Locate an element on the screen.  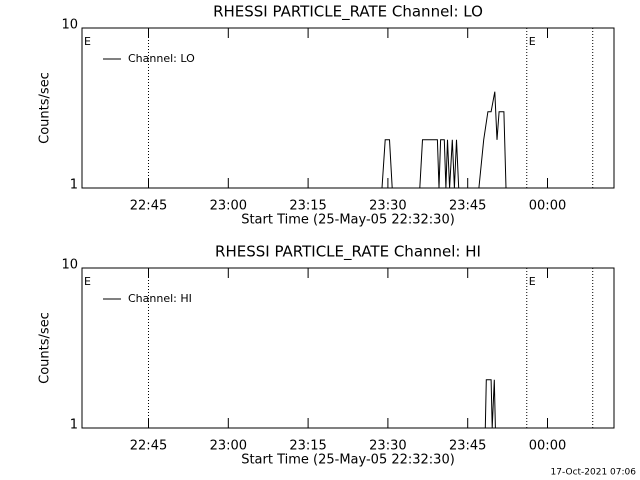
data-line is located at coordinates (348, 404).